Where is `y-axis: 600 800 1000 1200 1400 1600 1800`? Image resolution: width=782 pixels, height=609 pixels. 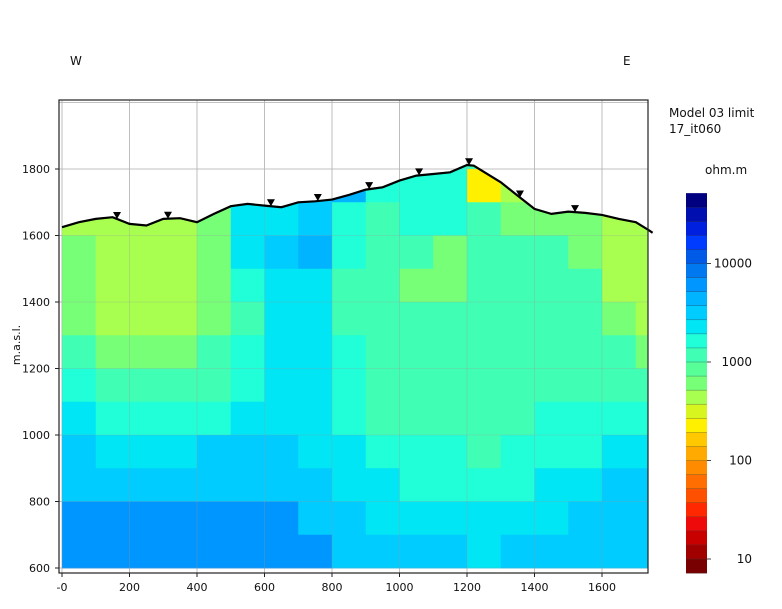 y-axis: 600 800 1000 1200 1400 1600 1800 is located at coordinates (40, 369).